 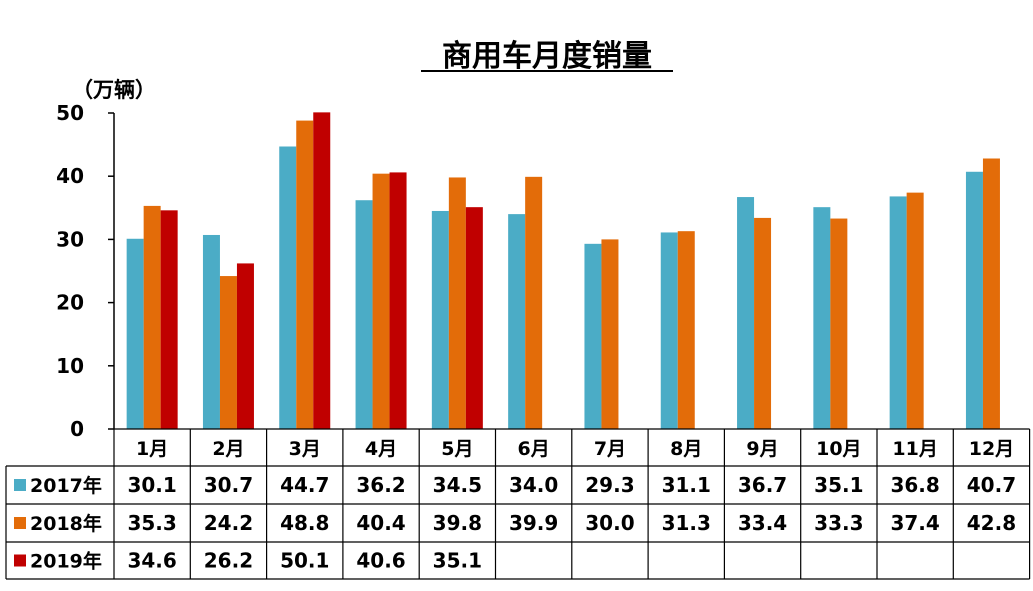 What do you see at coordinates (533, 485) in the screenshot?
I see `table-value-cell: 34.0` at bounding box center [533, 485].